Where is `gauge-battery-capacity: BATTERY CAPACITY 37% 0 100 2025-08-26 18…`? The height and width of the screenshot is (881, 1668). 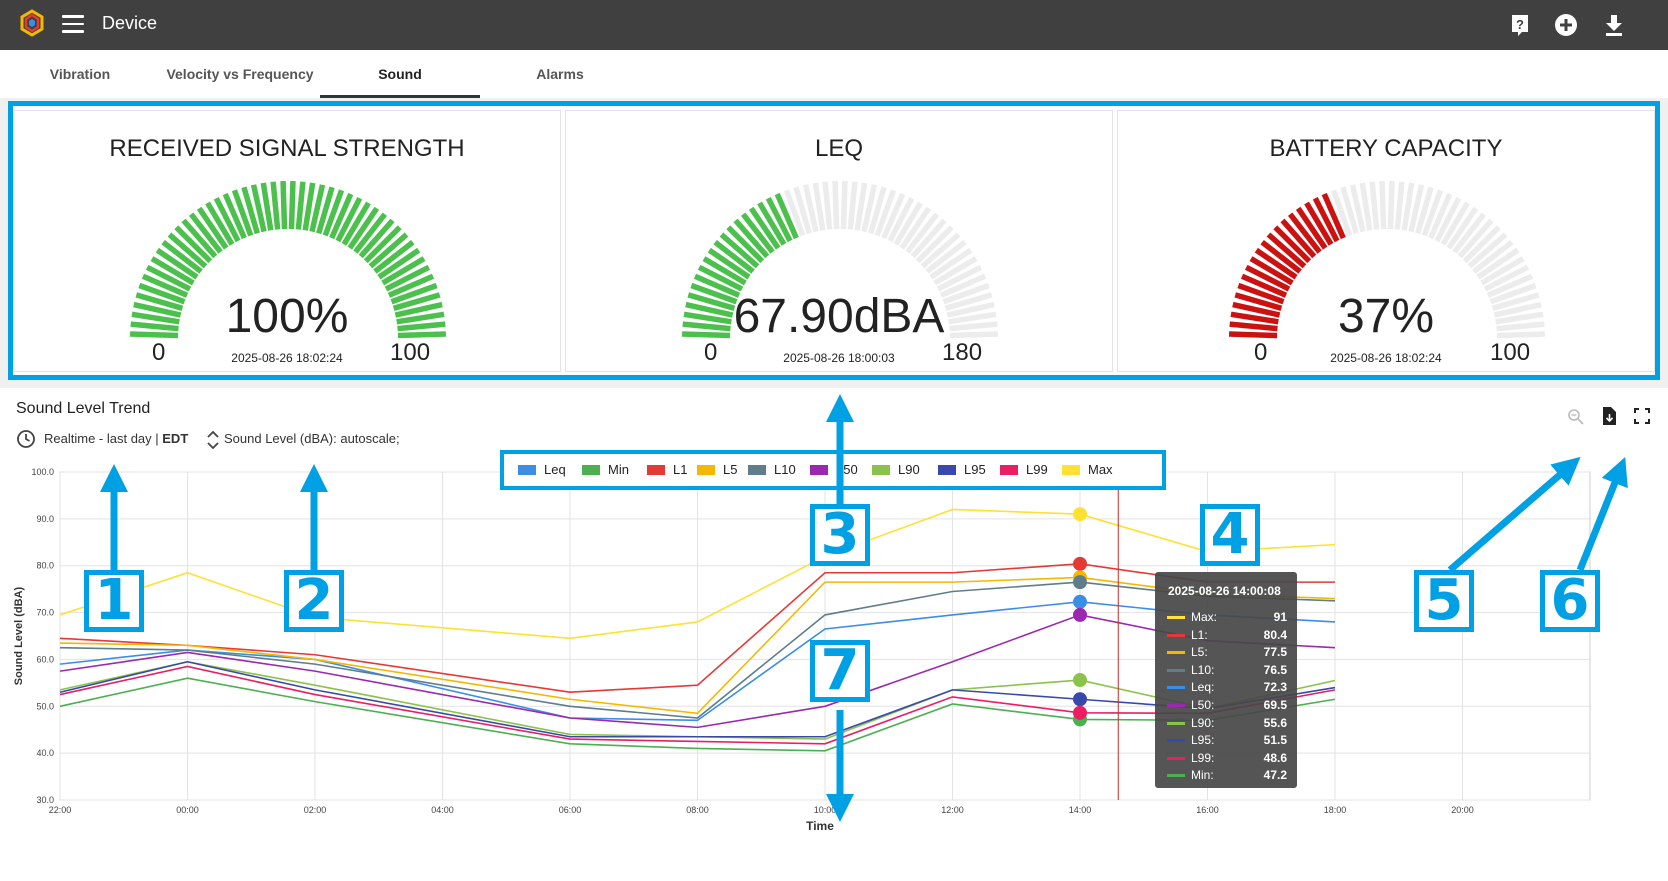 gauge-battery-capacity: BATTERY CAPACITY 37% 0 100 2025-08-26 18… is located at coordinates (1386, 241).